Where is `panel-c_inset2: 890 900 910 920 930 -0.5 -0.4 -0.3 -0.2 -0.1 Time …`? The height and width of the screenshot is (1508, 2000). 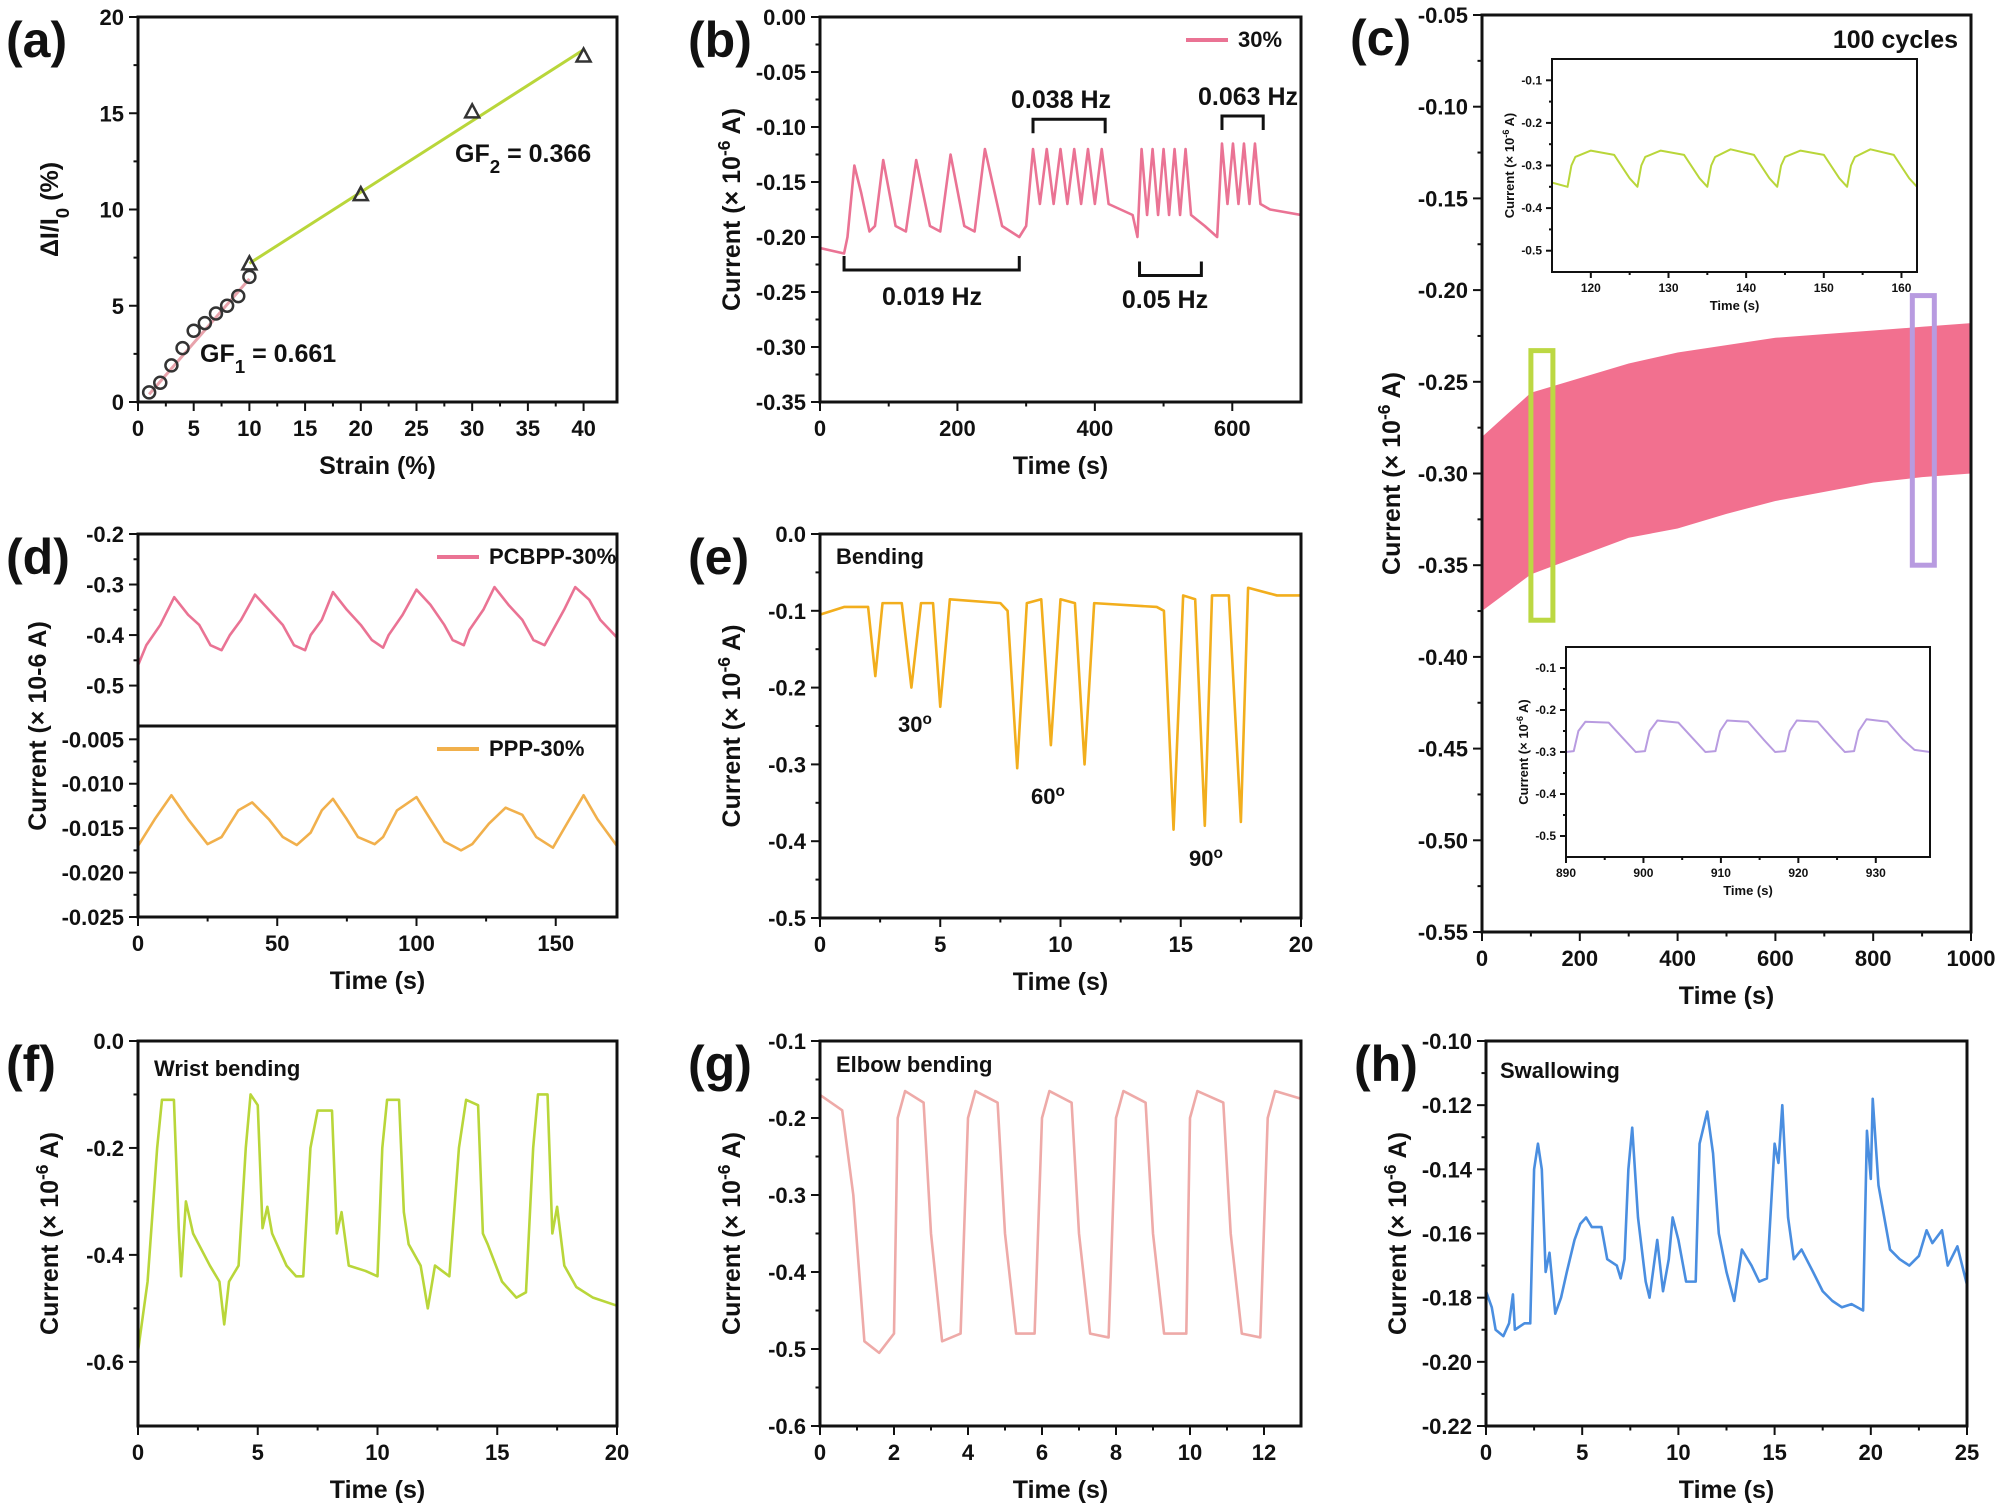 panel-c_inset2: 890 900 910 920 930 -0.5 -0.4 -0.3 -0.2 -0.1 Time … is located at coordinates (1723, 772).